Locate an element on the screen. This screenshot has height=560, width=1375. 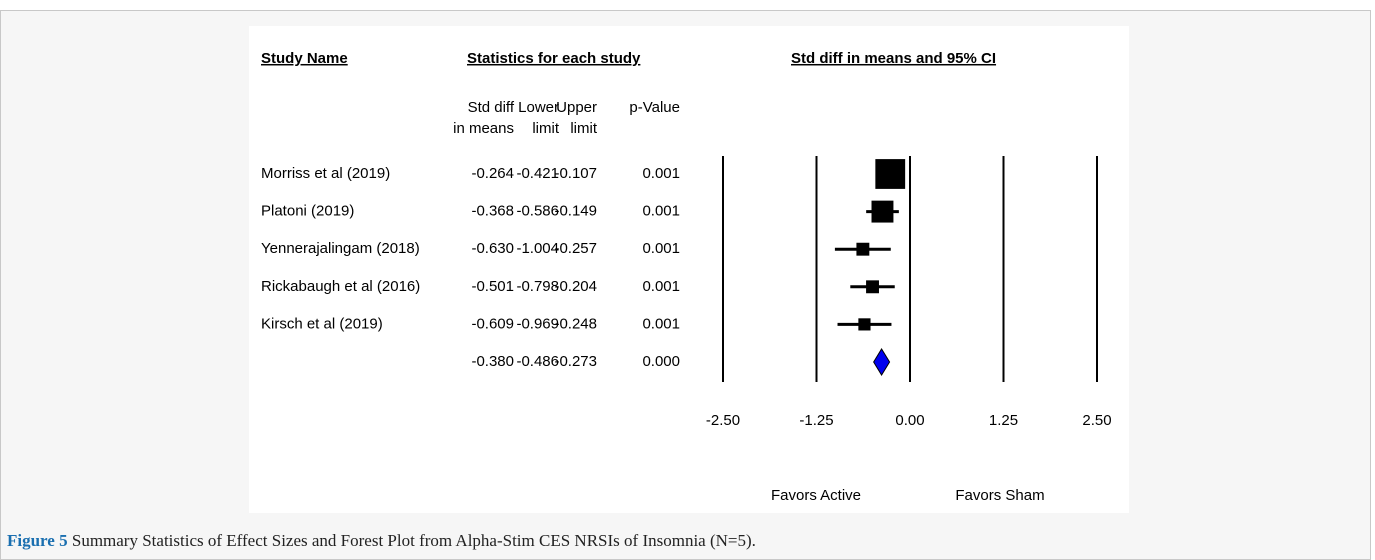
cell-value: -0.204 is located at coordinates (575, 286).